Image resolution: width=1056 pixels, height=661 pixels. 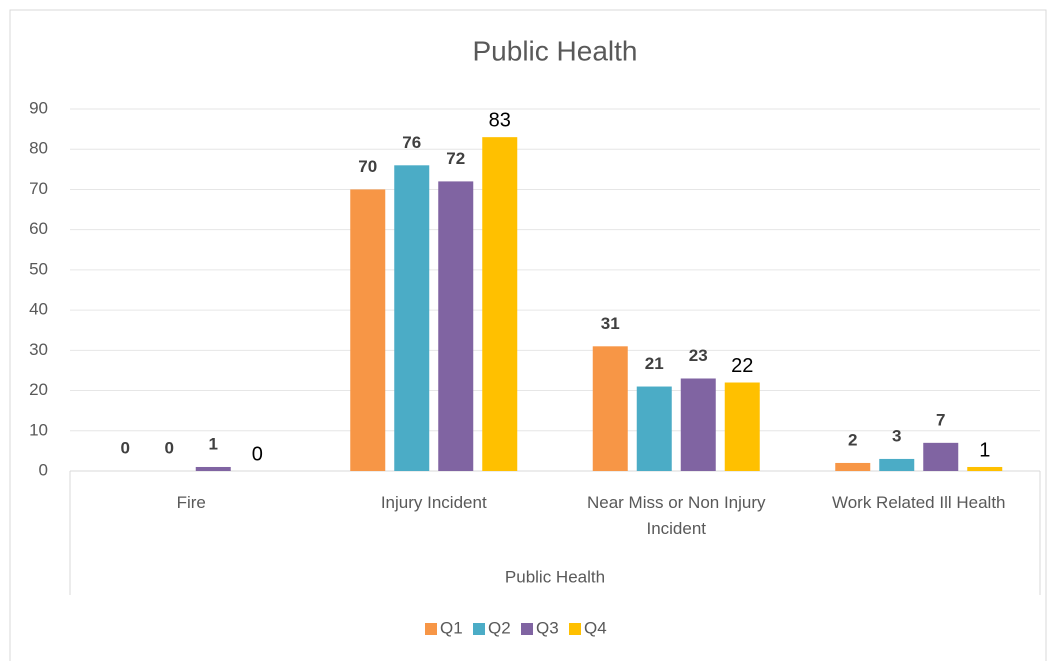 I want to click on data-label: 7, so click(x=940, y=419).